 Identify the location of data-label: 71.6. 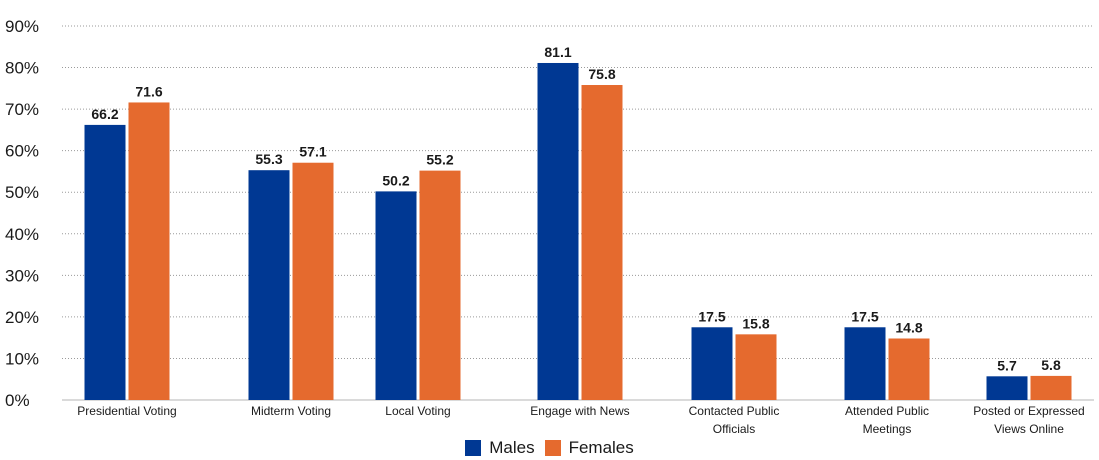
(148, 91).